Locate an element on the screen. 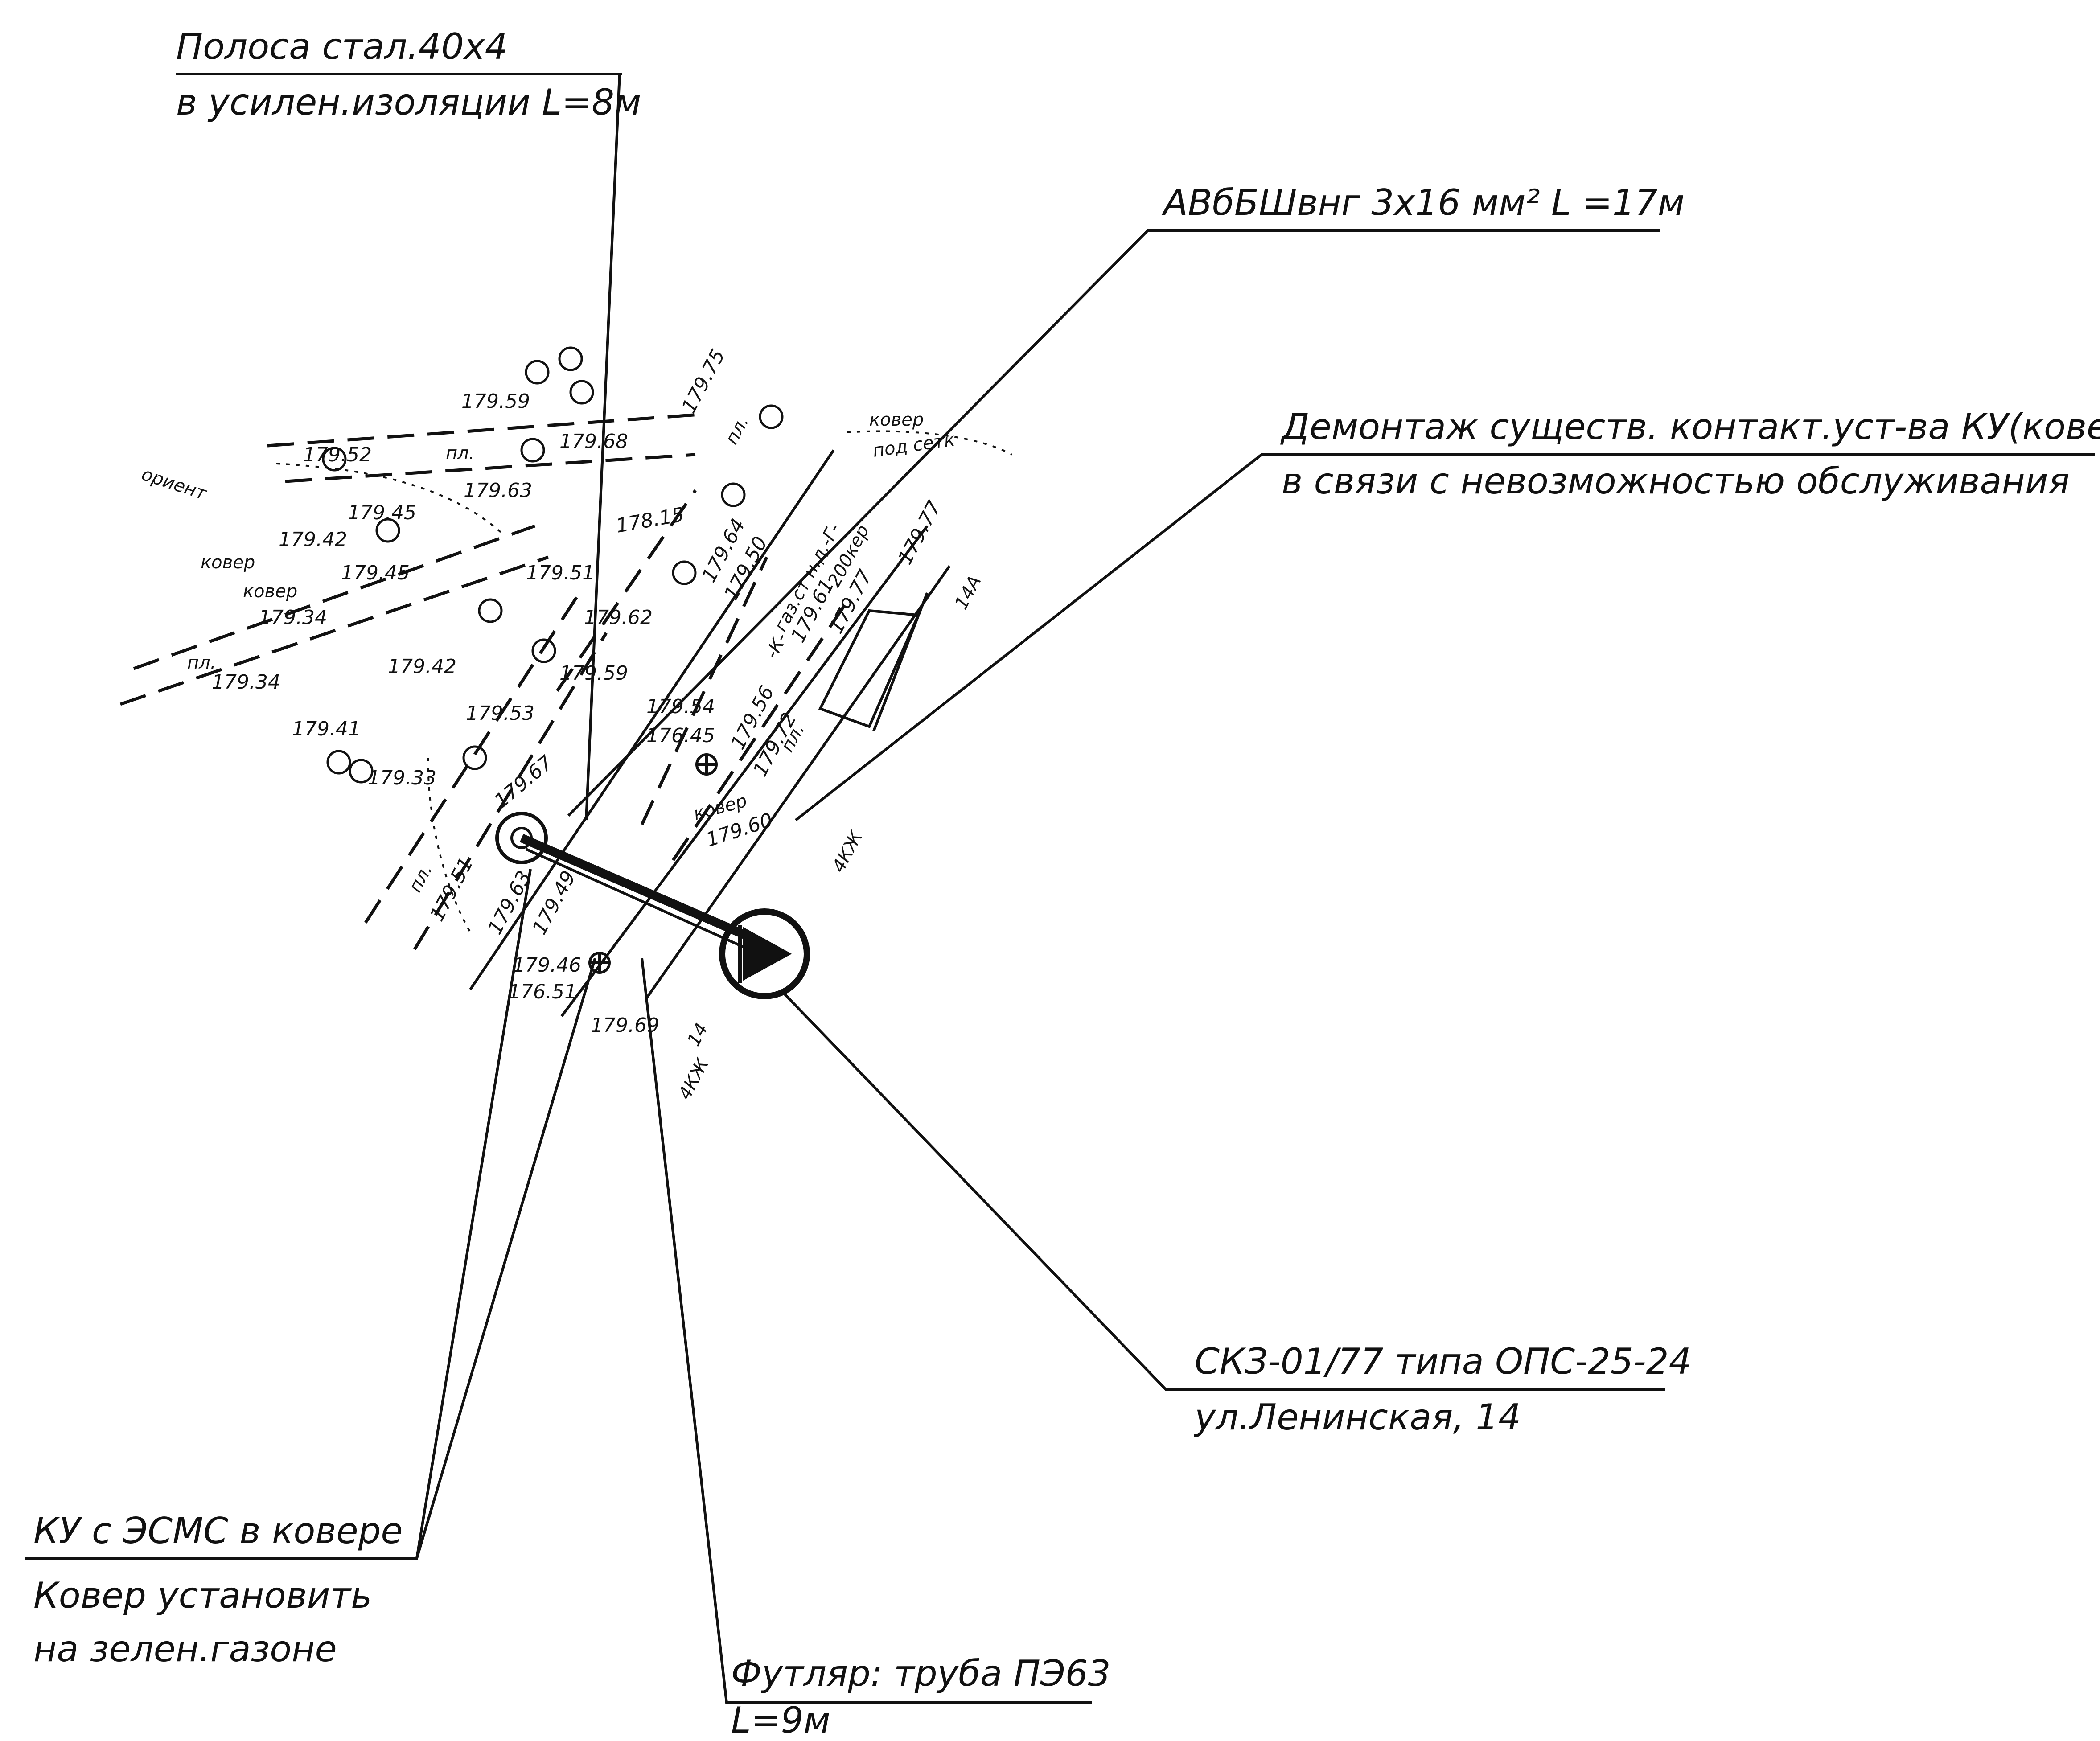 The height and width of the screenshot is (1741, 2100). elev-2: 179.52 is located at coordinates (337, 455).